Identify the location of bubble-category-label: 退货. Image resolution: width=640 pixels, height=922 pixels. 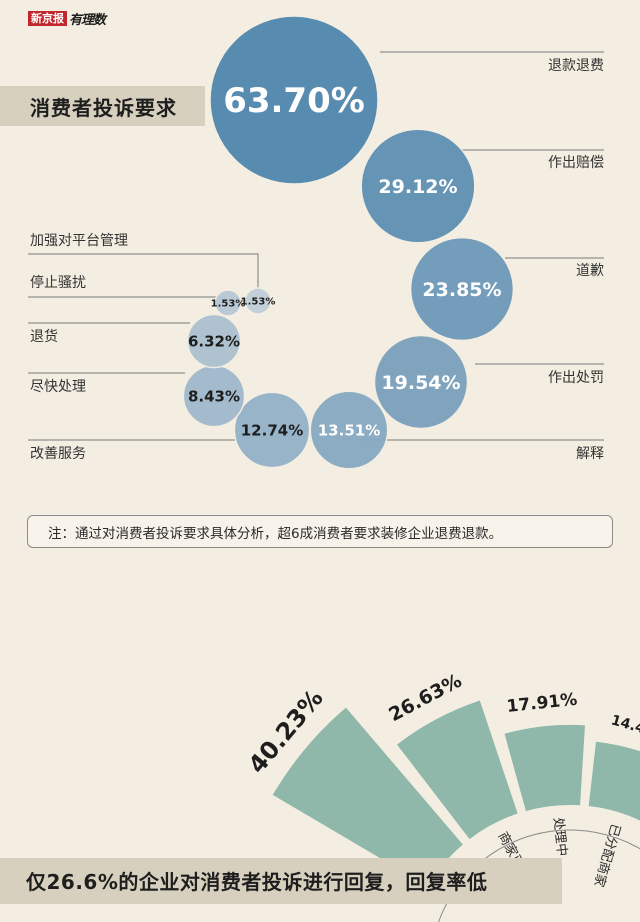
(44, 336).